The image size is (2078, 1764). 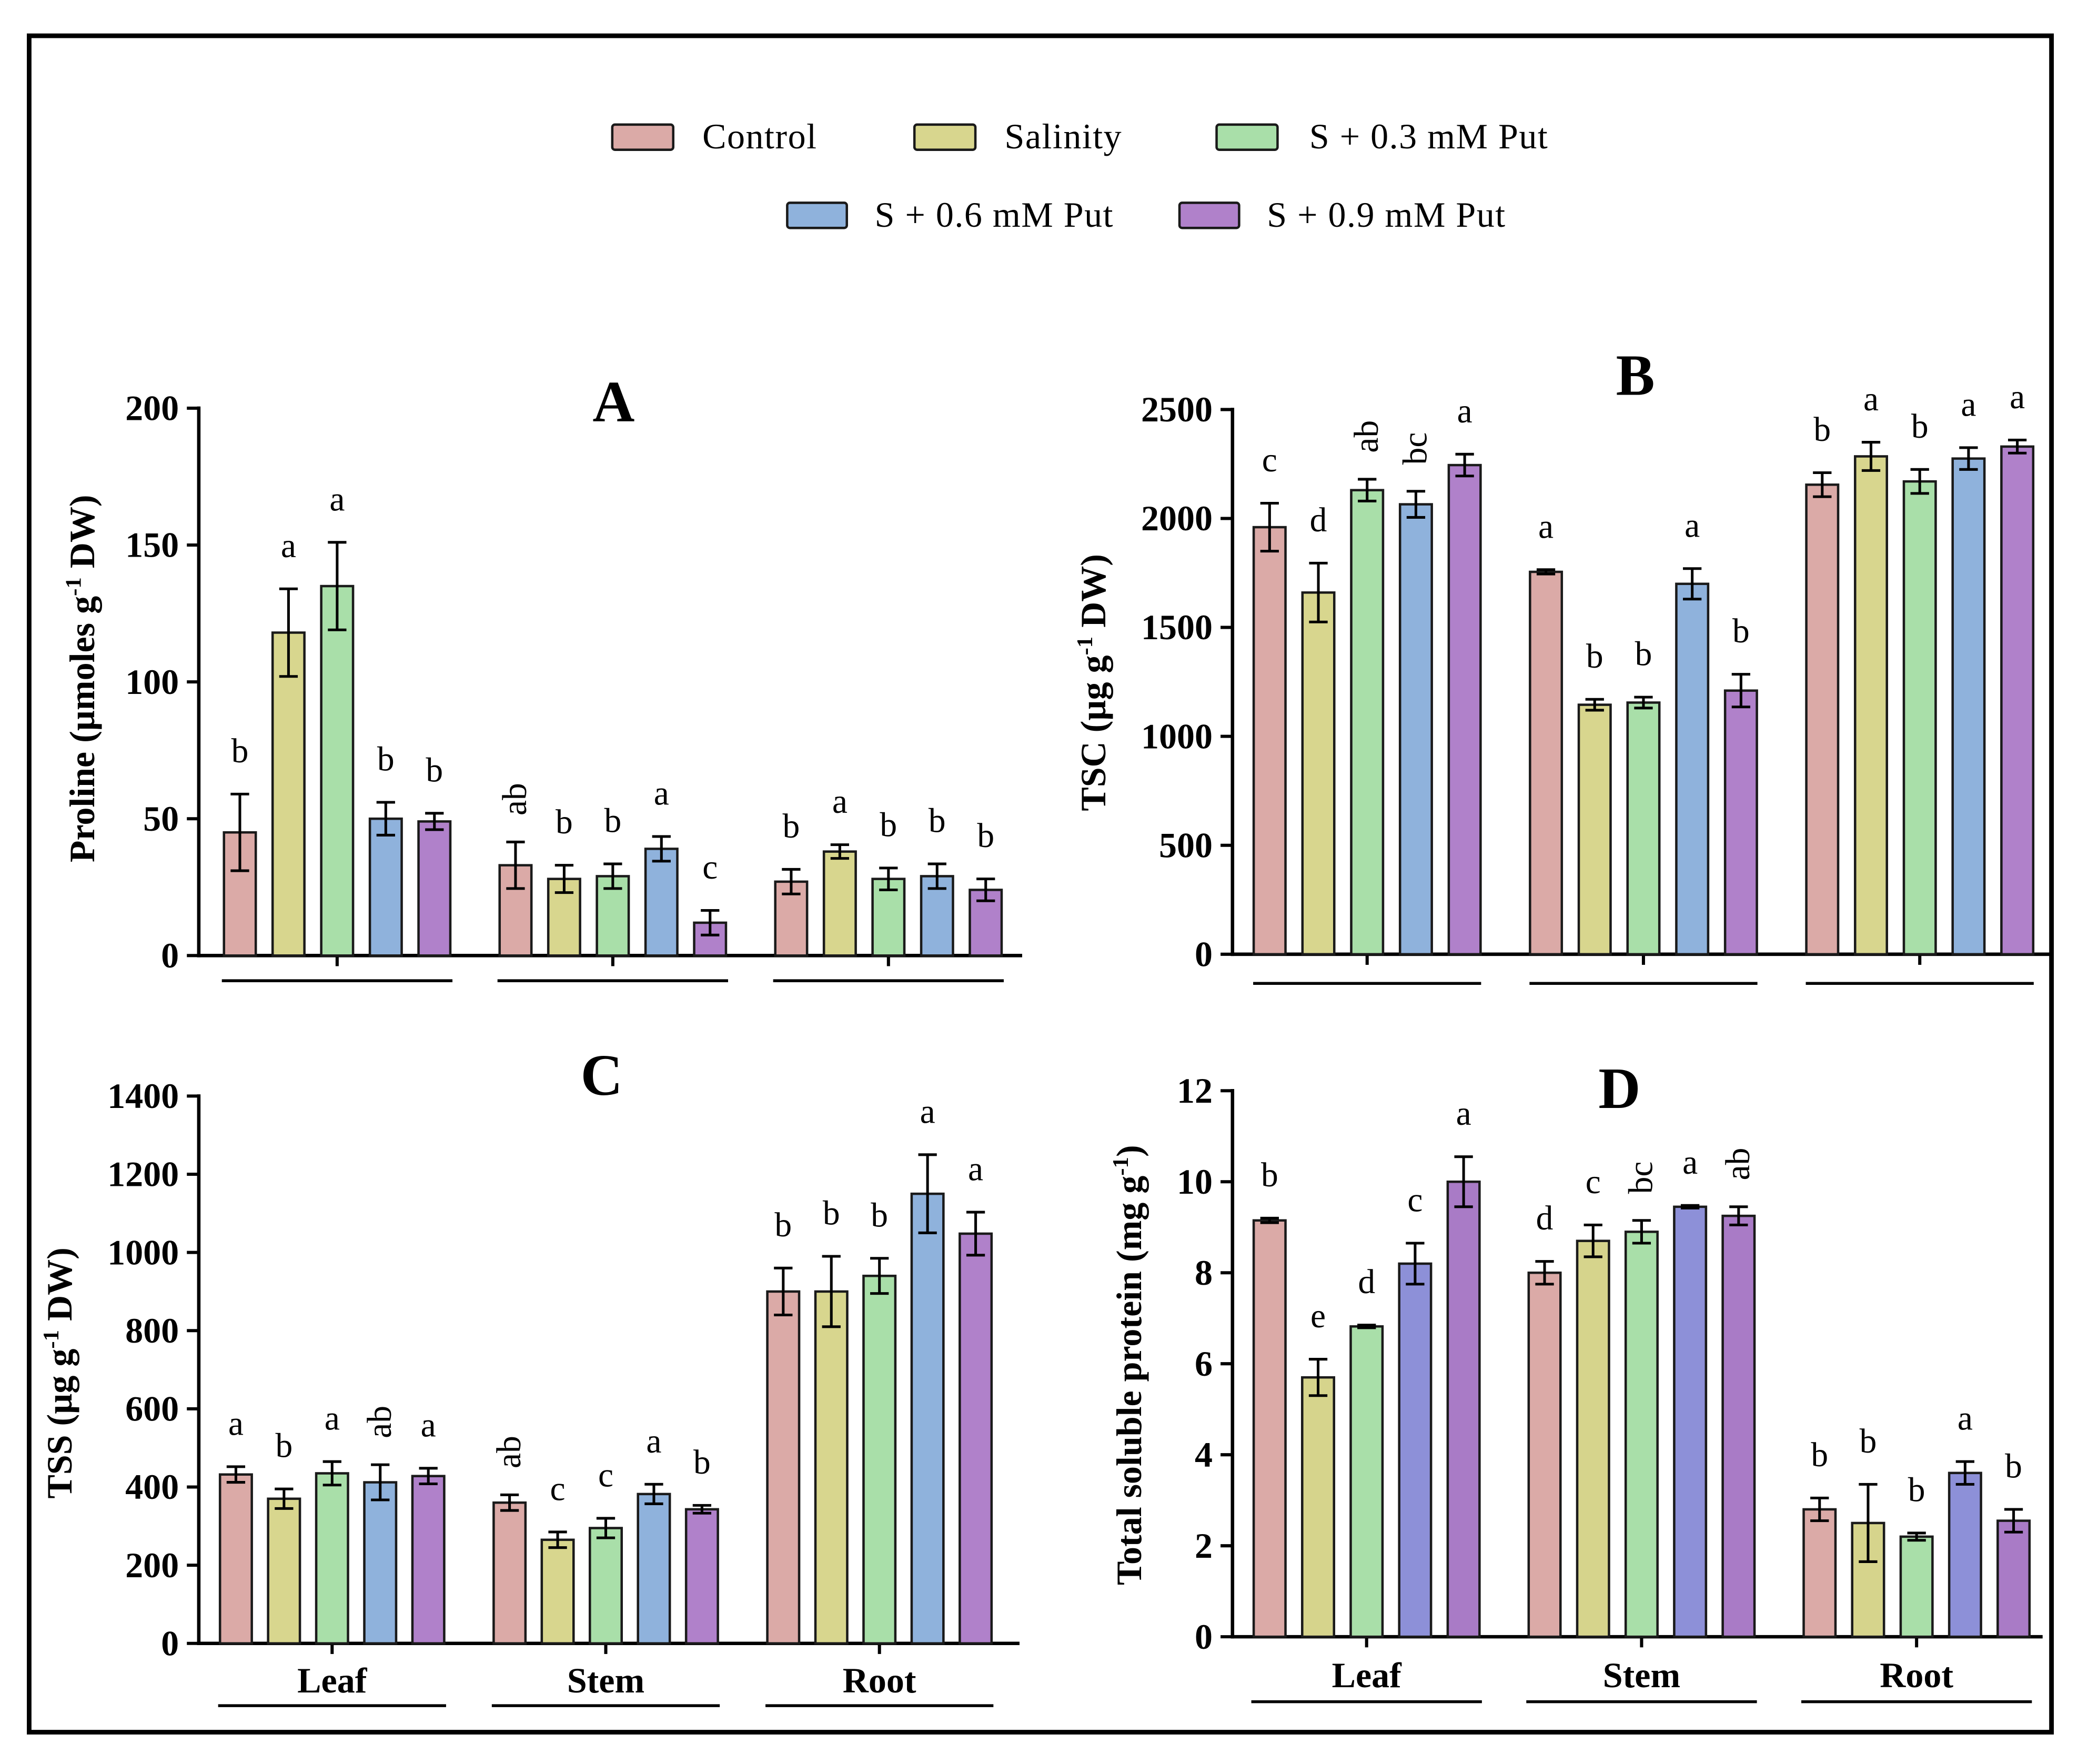 I want to click on significance-letter-salinity-stem: c, so click(x=558, y=1489).